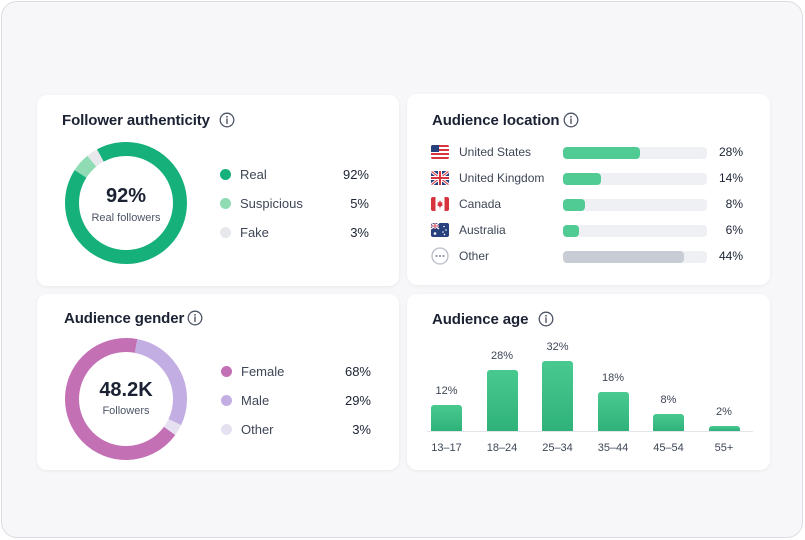  Describe the element at coordinates (730, 256) in the screenshot. I see `location-value: 44%` at that location.